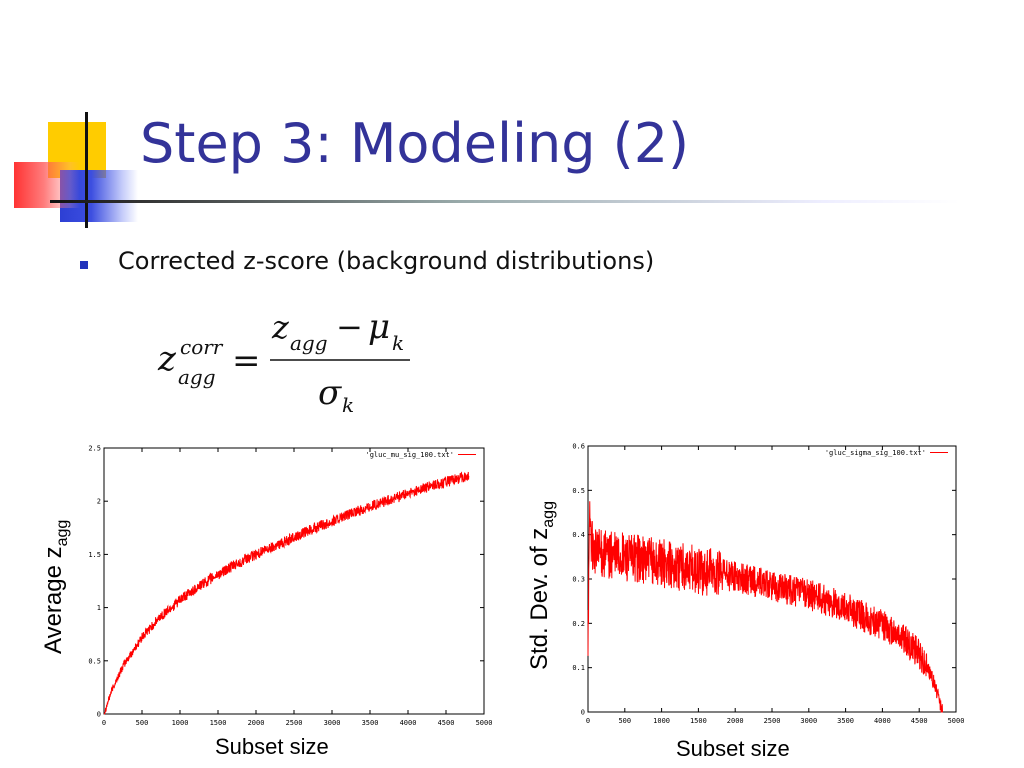  What do you see at coordinates (409, 455) in the screenshot?
I see `legend-label: 'gluc_mu_sig_100.txt'` at bounding box center [409, 455].